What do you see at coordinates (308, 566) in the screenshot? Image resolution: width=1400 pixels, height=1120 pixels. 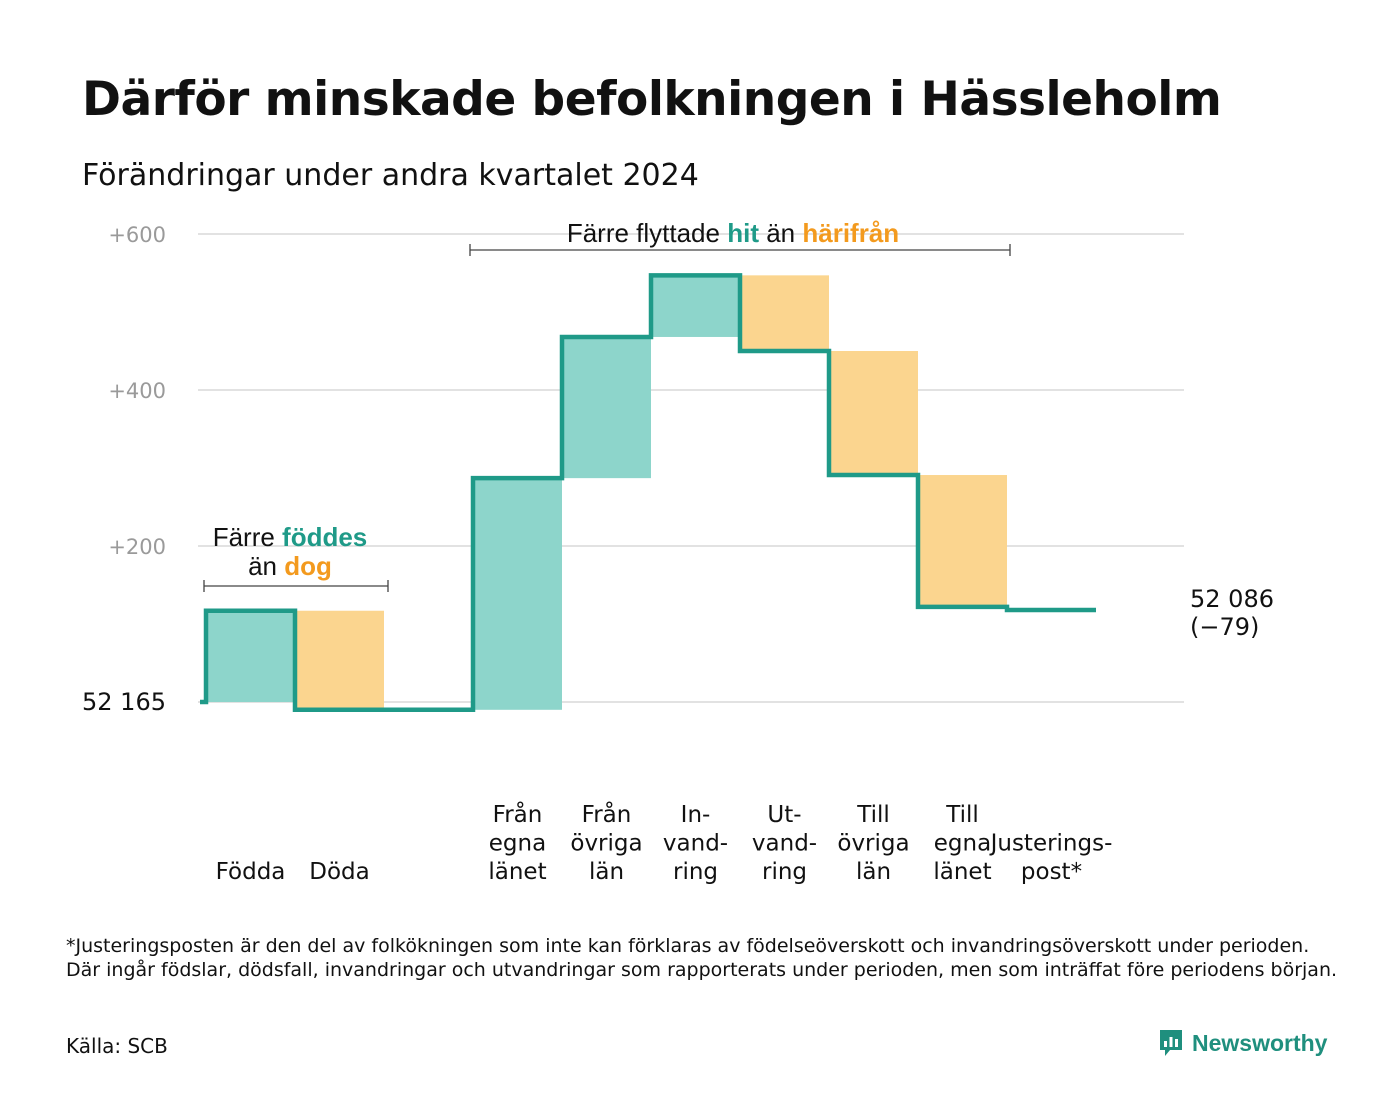 I see `death-highlight: dog` at bounding box center [308, 566].